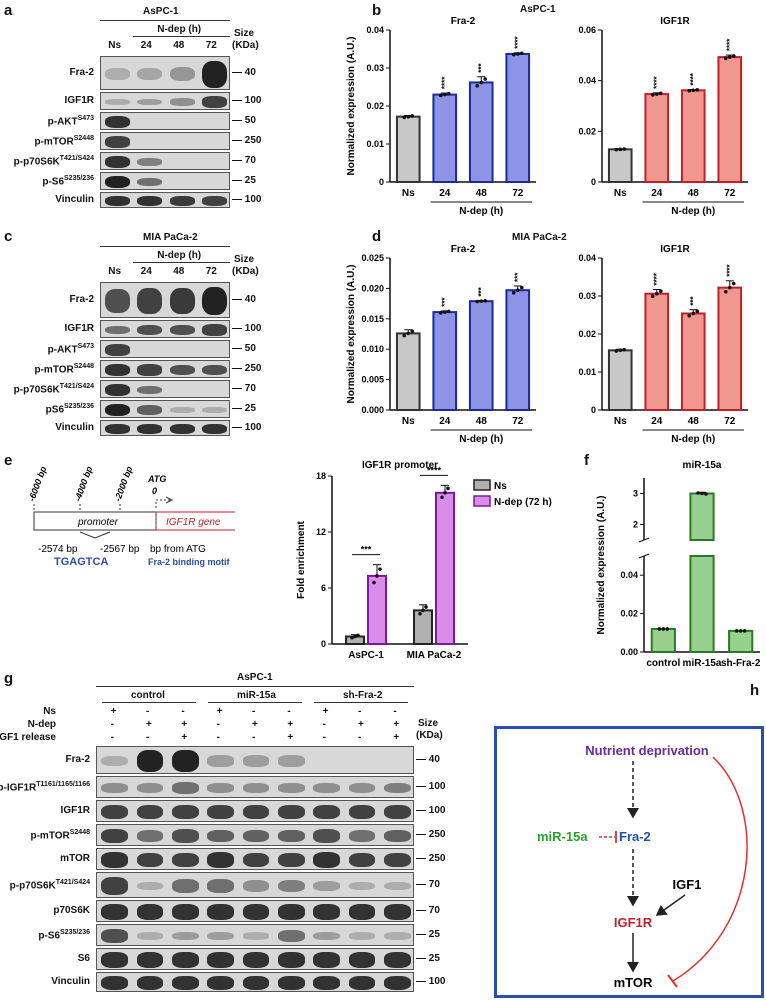 This screenshot has width=766, height=1000. What do you see at coordinates (730, 421) in the screenshot?
I see `x-tick-label: 72` at bounding box center [730, 421].